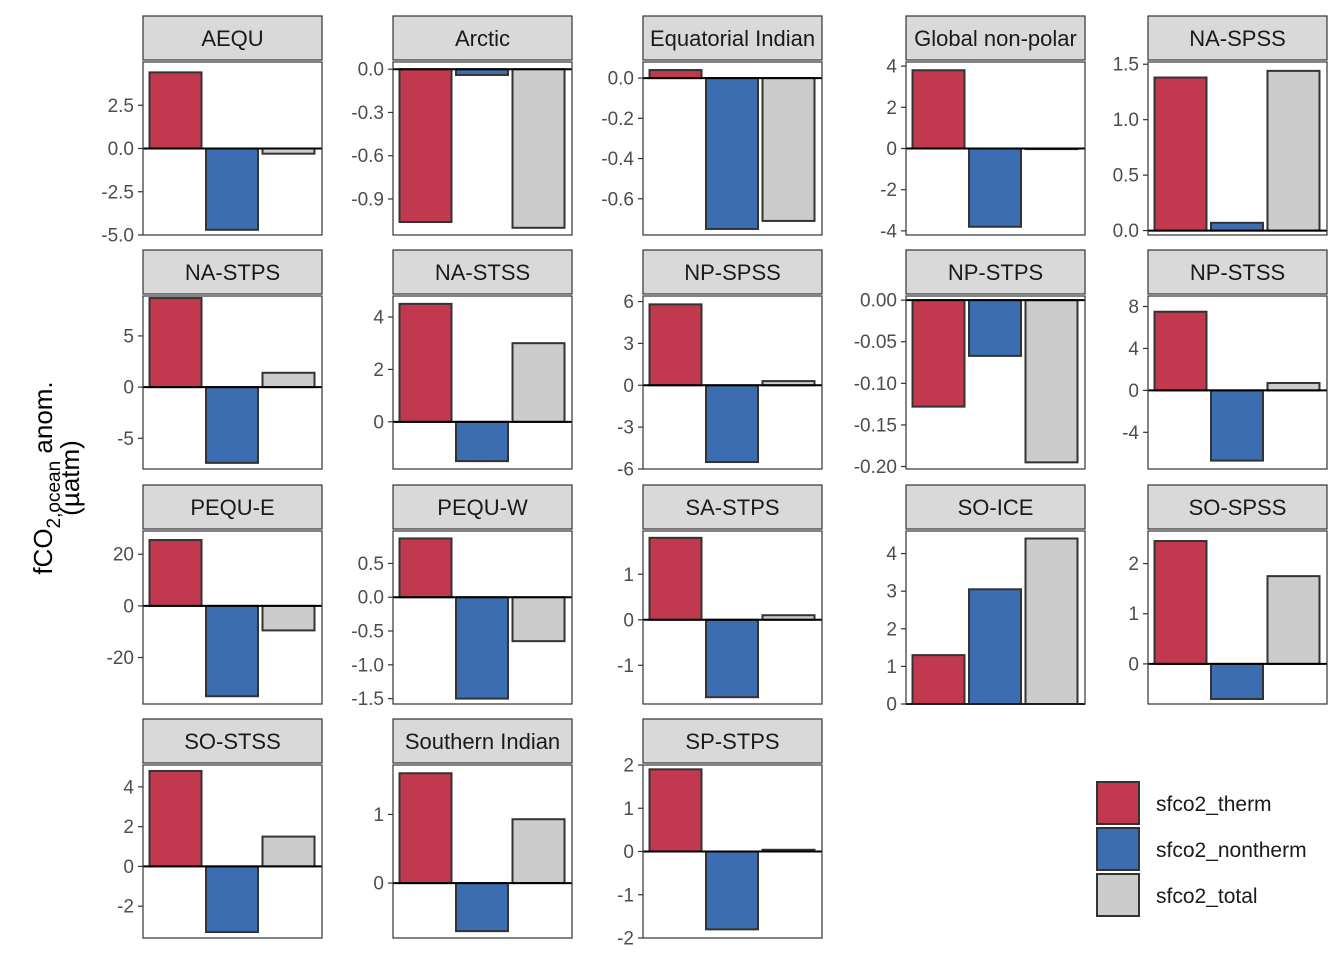  What do you see at coordinates (1133, 307) in the screenshot?
I see `y-tick-label: 8` at bounding box center [1133, 307].